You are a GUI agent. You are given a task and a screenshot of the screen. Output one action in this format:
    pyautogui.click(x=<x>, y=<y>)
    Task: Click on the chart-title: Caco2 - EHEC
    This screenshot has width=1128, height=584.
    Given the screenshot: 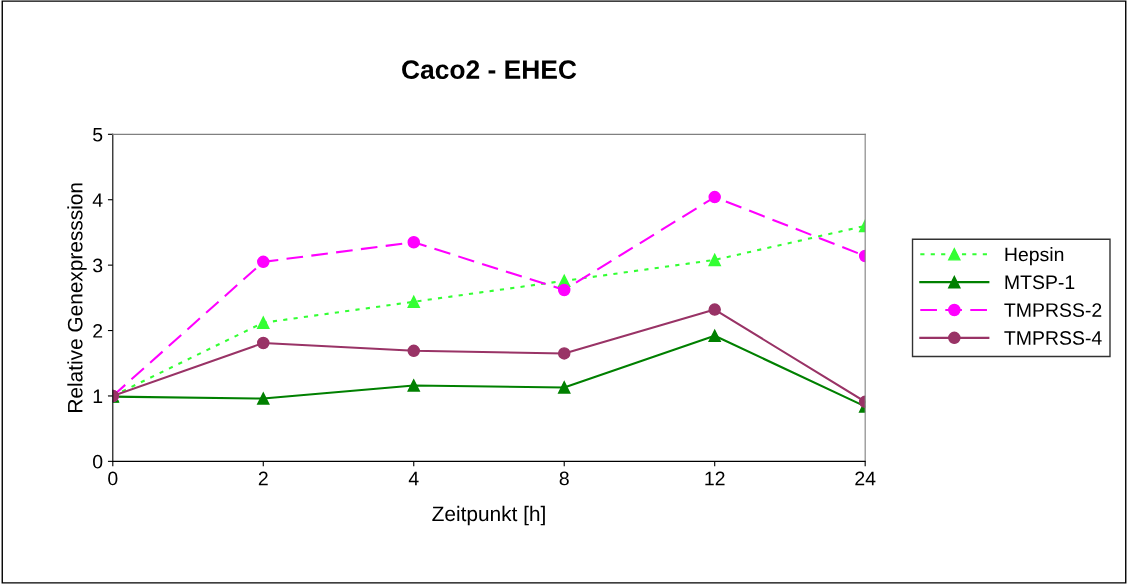 What is the action you would take?
    pyautogui.click(x=489, y=70)
    